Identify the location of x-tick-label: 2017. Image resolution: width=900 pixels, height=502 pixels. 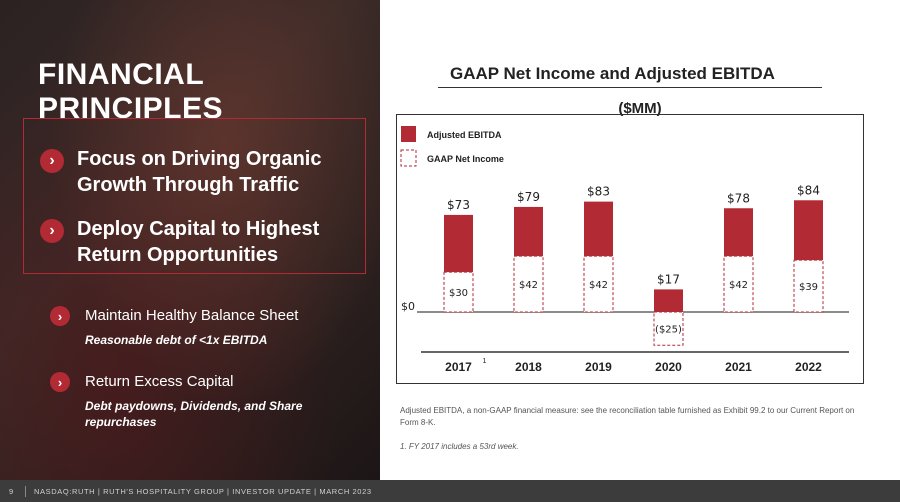
(458, 367).